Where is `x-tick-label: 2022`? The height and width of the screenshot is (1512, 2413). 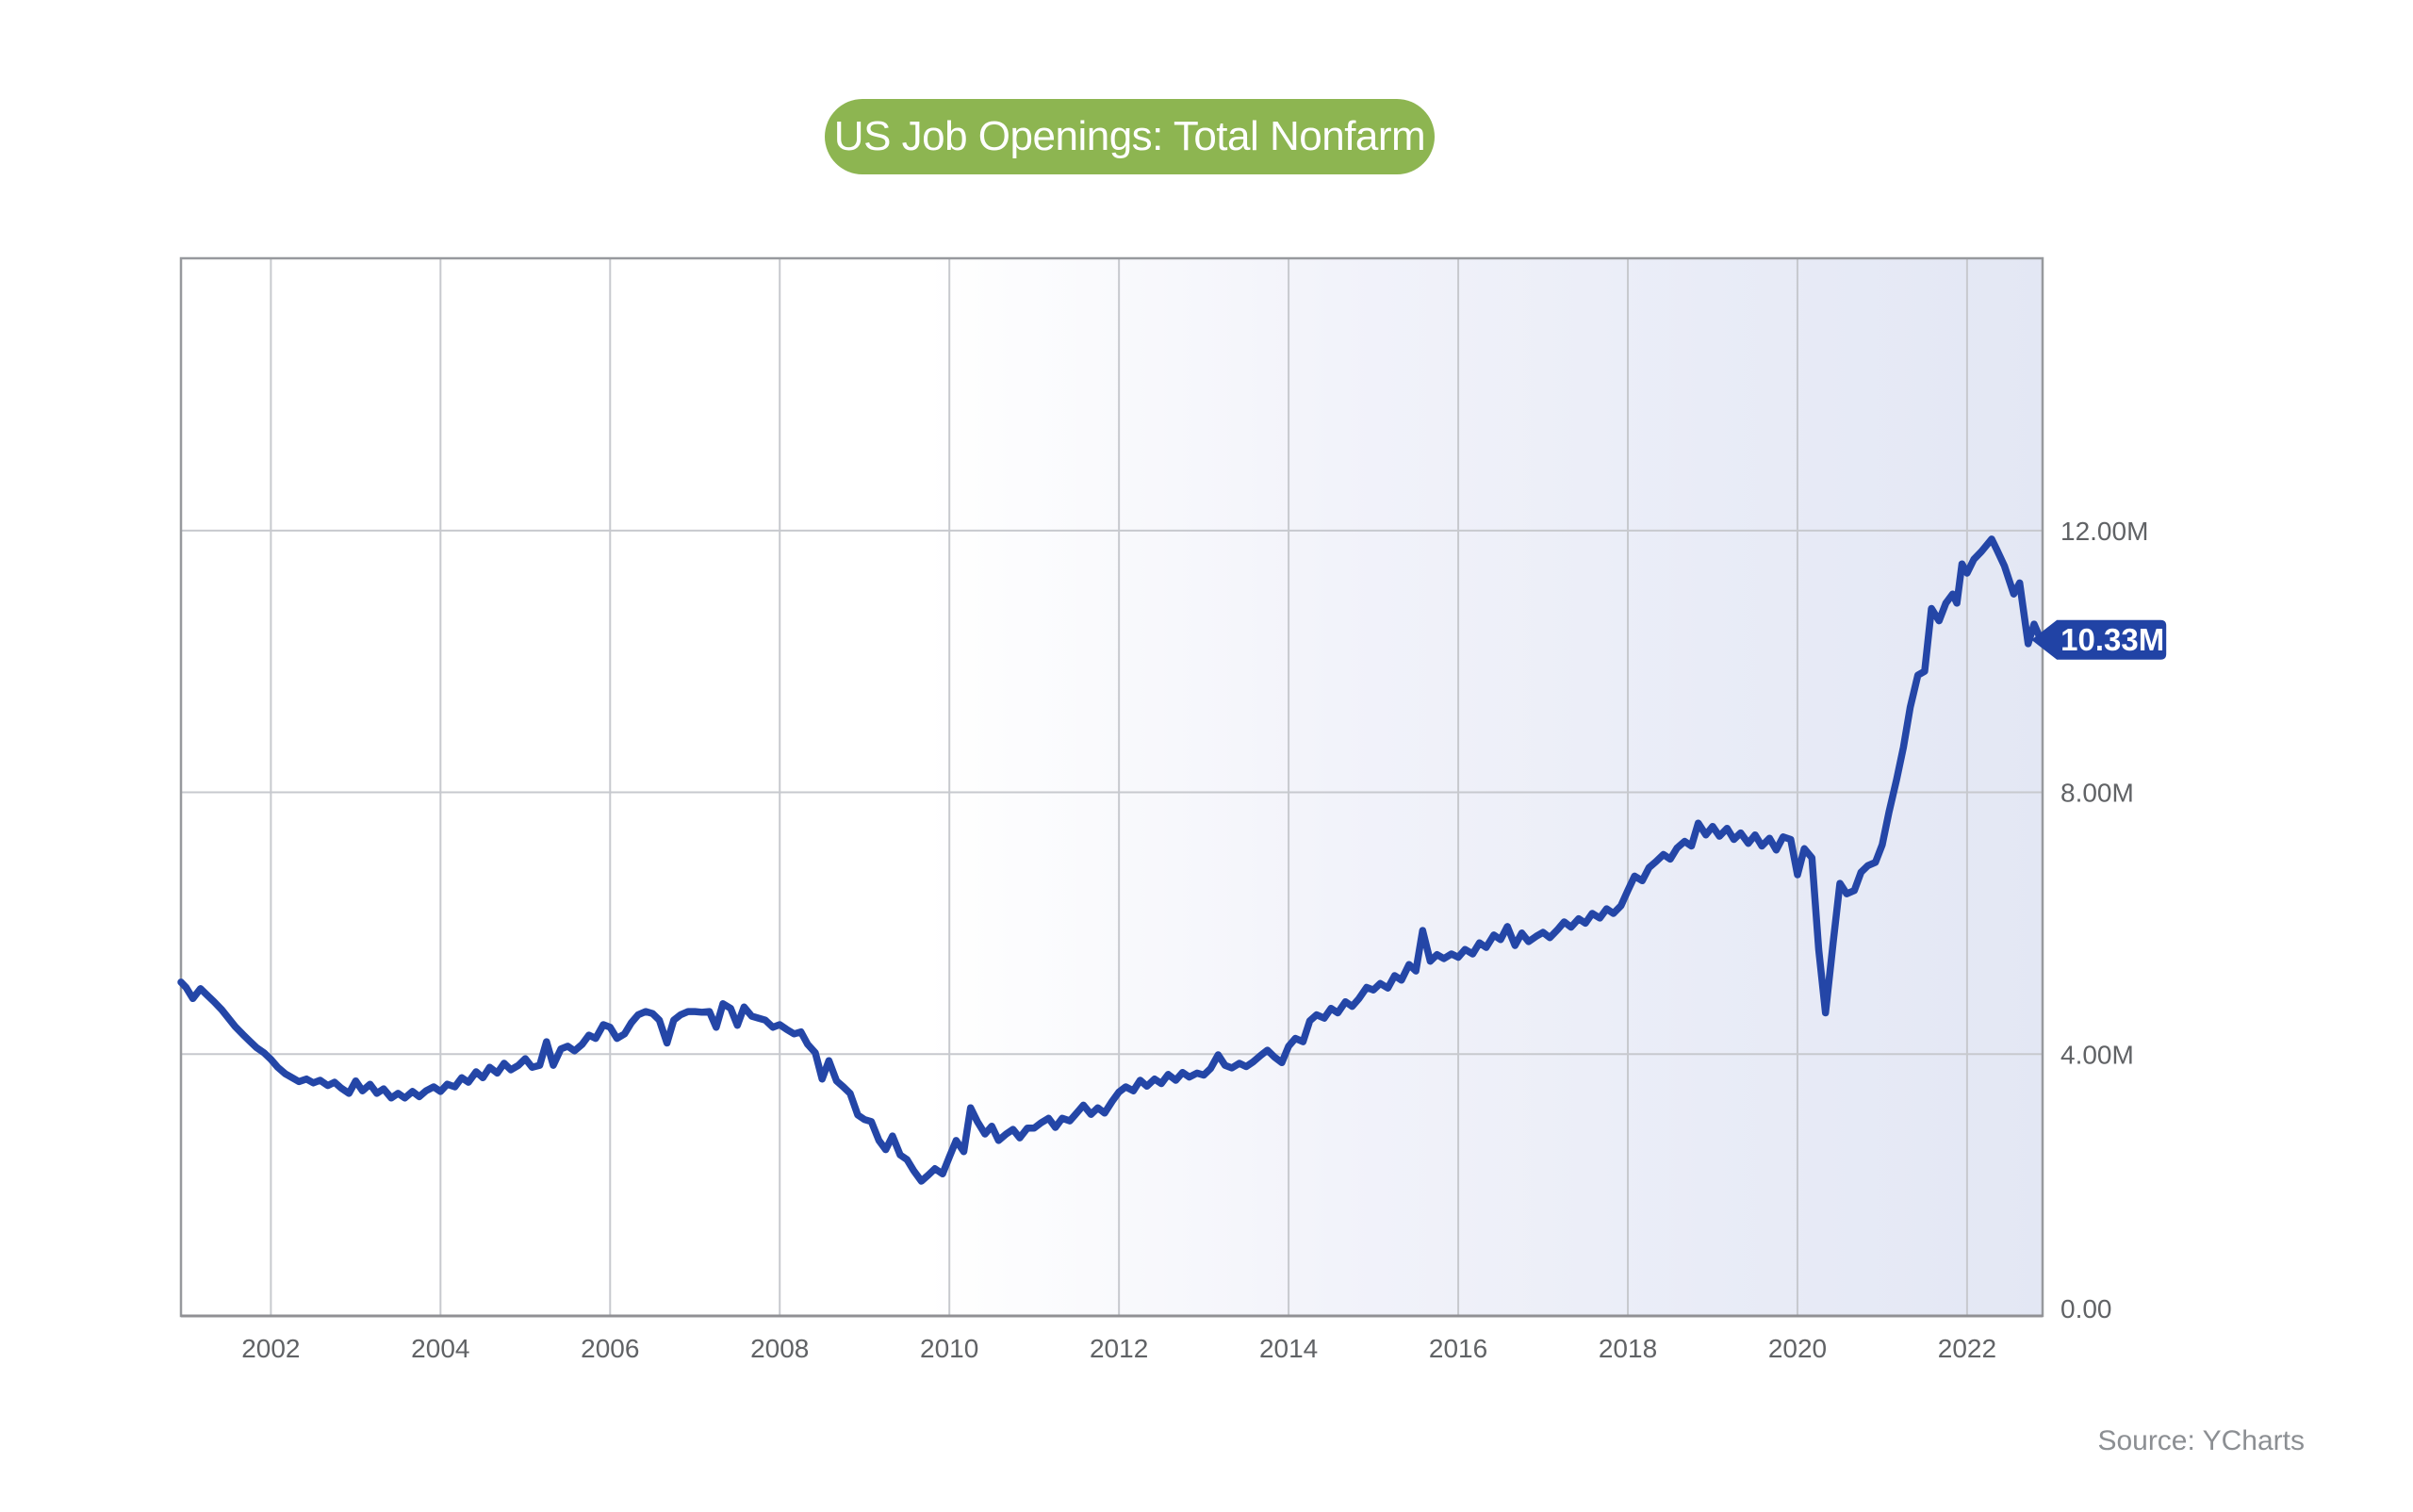
x-tick-label: 2022 is located at coordinates (1967, 1349).